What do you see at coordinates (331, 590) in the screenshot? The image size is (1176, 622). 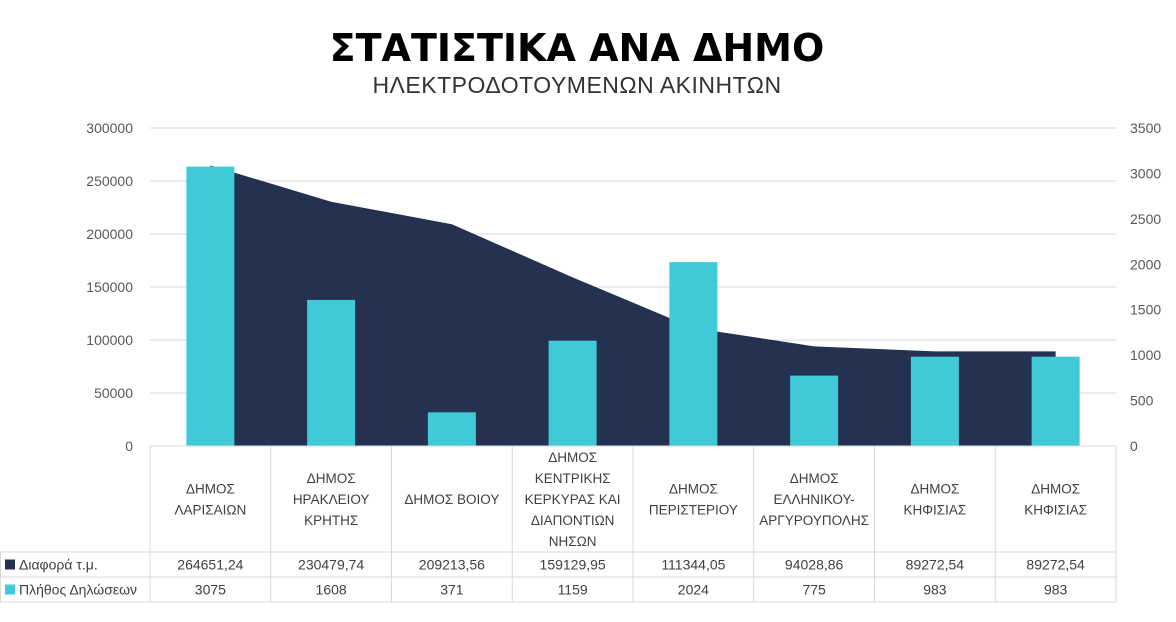 I see `data-table-cell: 1608` at bounding box center [331, 590].